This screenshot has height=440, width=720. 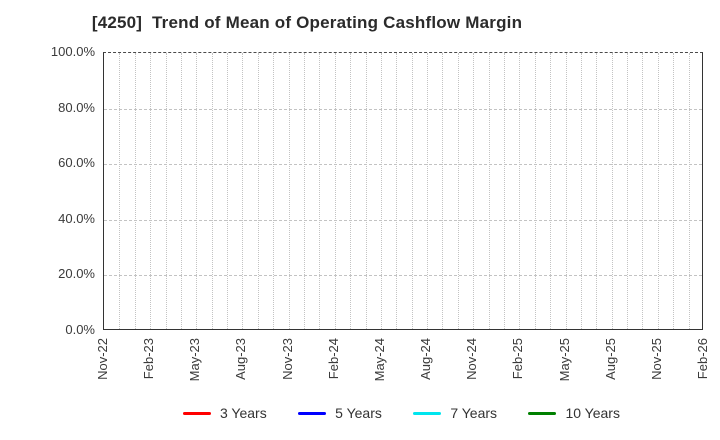 I want to click on x-tick-label: Feb-25, so click(x=518, y=359).